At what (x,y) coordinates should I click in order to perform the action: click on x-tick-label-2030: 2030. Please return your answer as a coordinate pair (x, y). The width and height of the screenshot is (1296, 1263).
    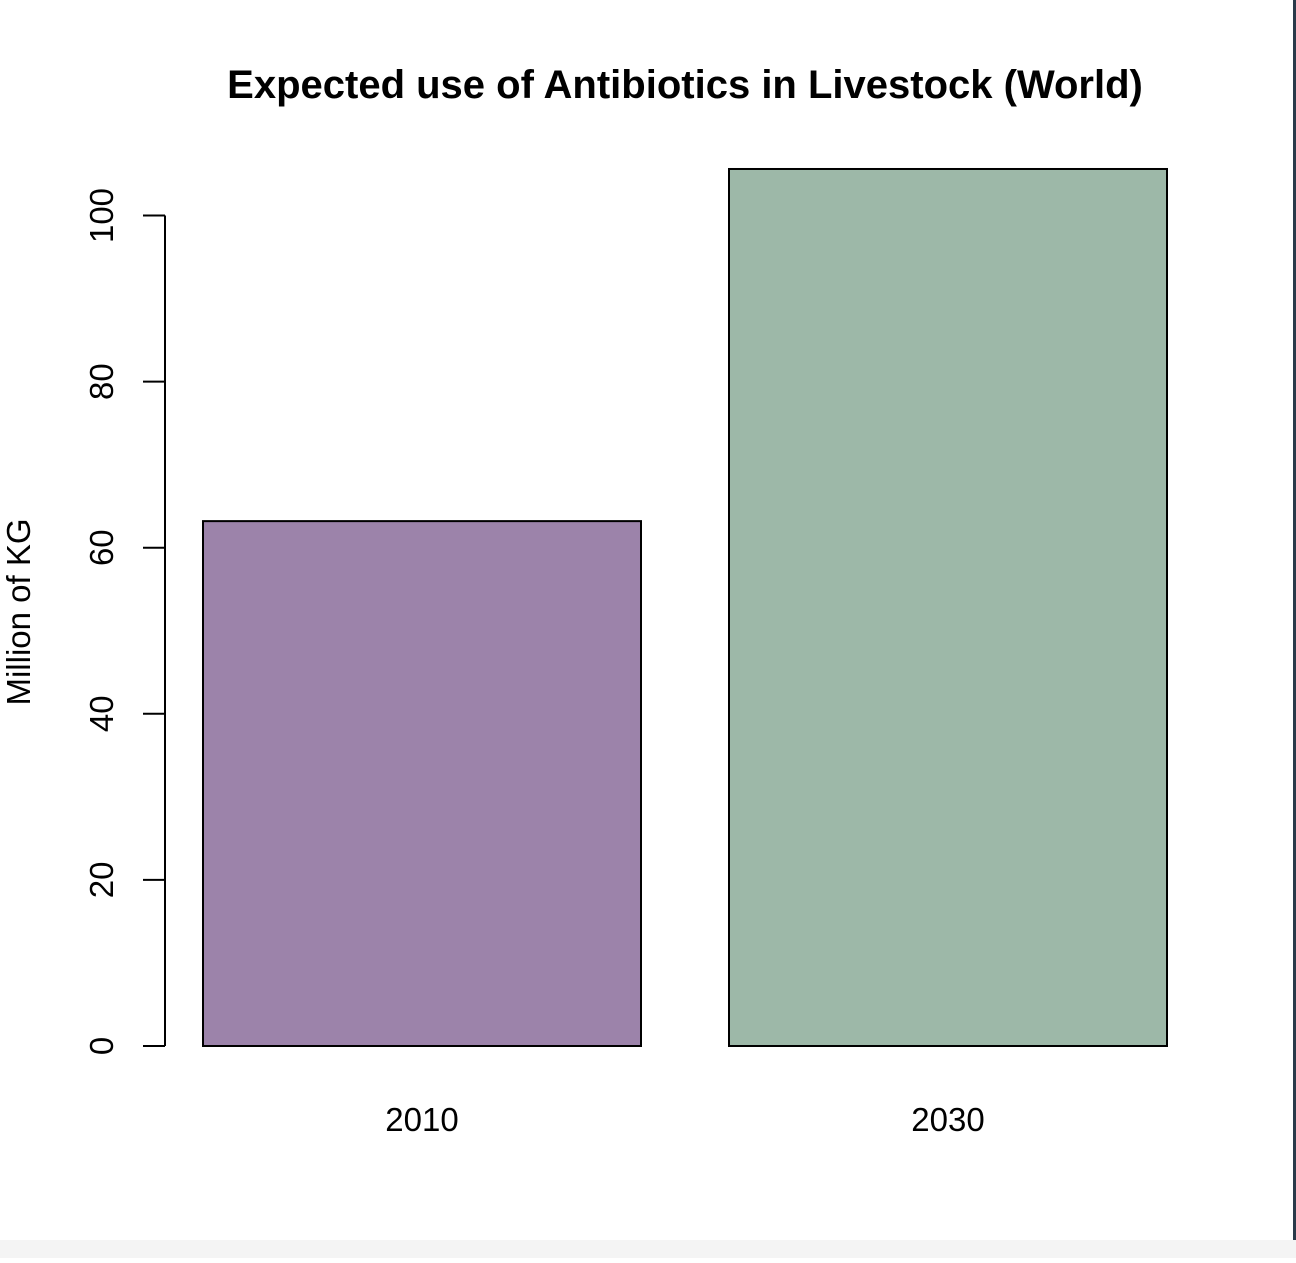
    Looking at the image, I should click on (947, 1119).